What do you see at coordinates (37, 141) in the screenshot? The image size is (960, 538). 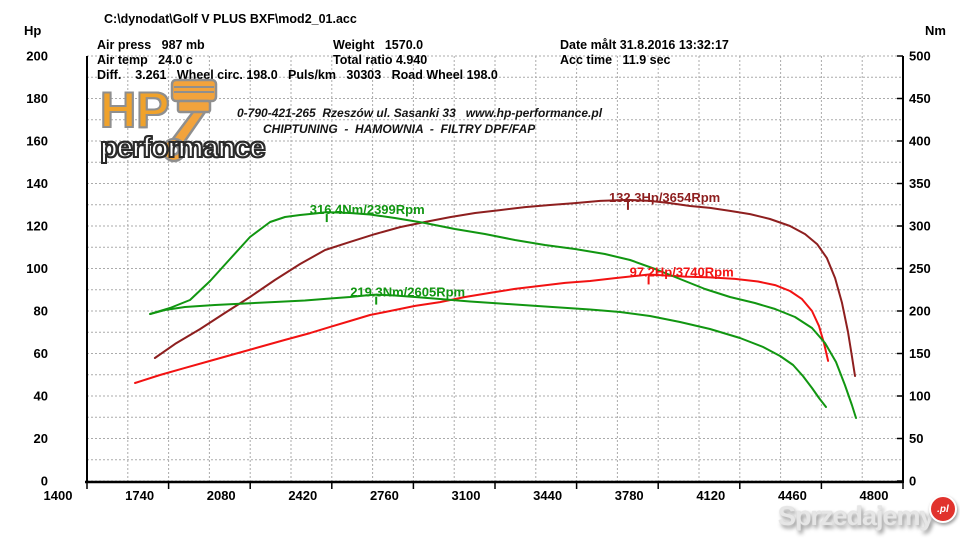 I see `y-left-tick-label: 160` at bounding box center [37, 141].